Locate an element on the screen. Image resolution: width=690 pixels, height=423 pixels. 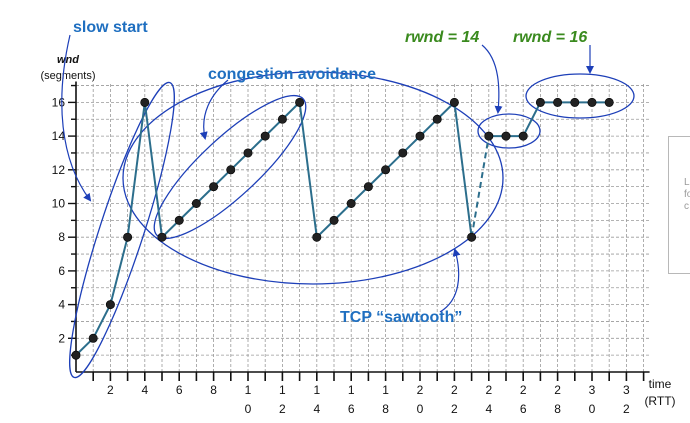
congestion-avoidance-arrow is located at coordinates (214, 109).